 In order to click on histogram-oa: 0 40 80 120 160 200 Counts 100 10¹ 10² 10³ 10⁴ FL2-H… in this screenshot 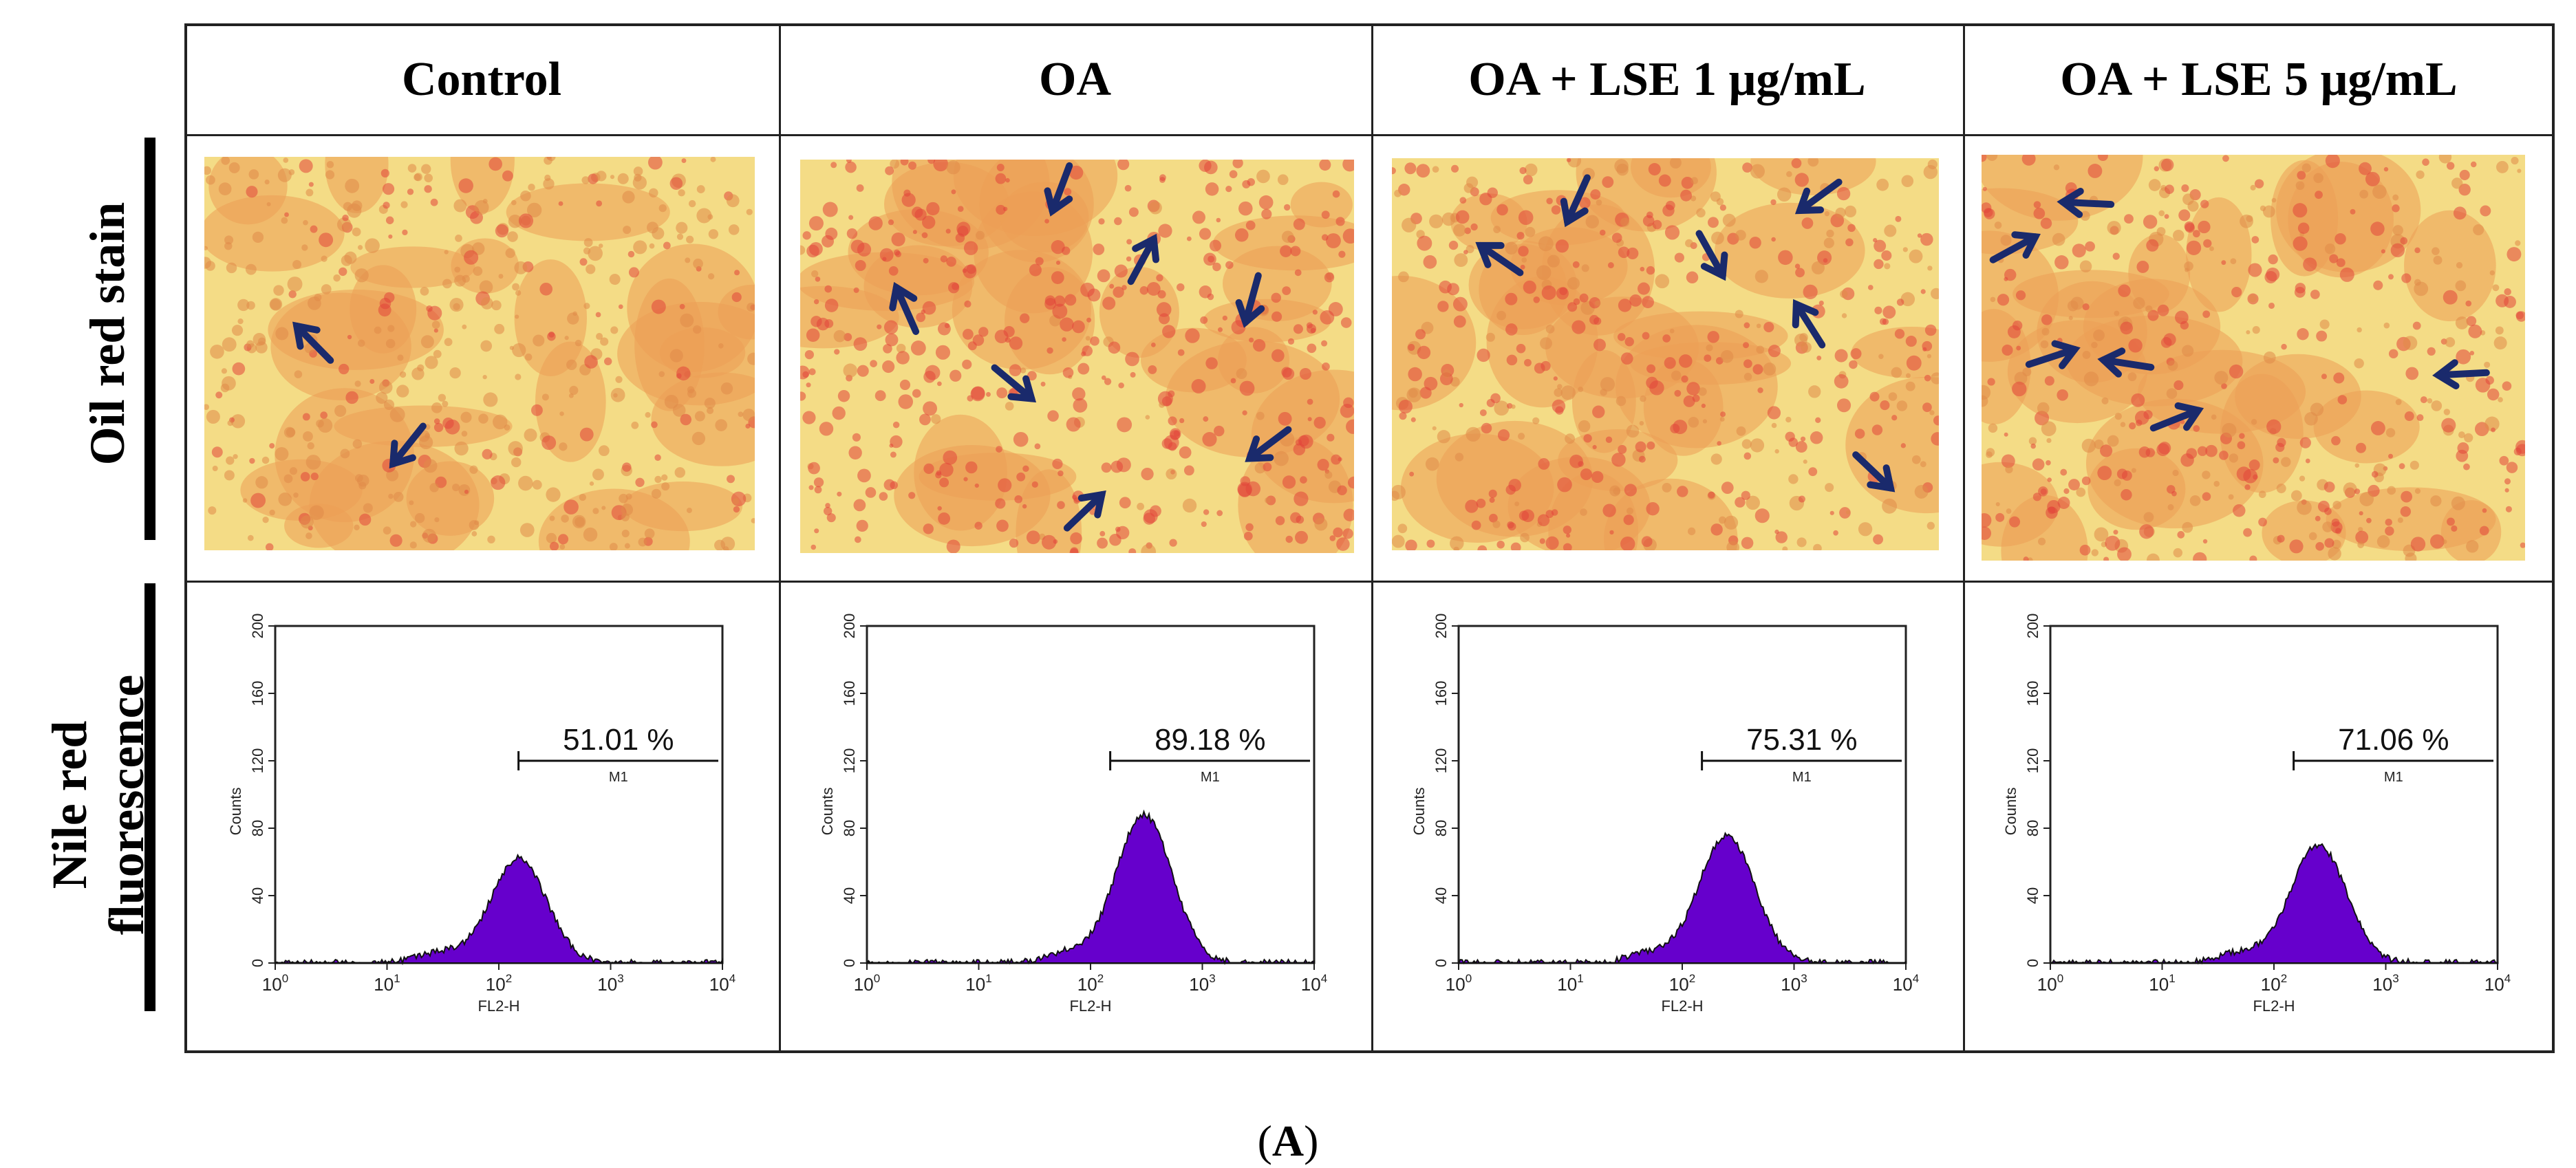, I will do `click(1073, 814)`.